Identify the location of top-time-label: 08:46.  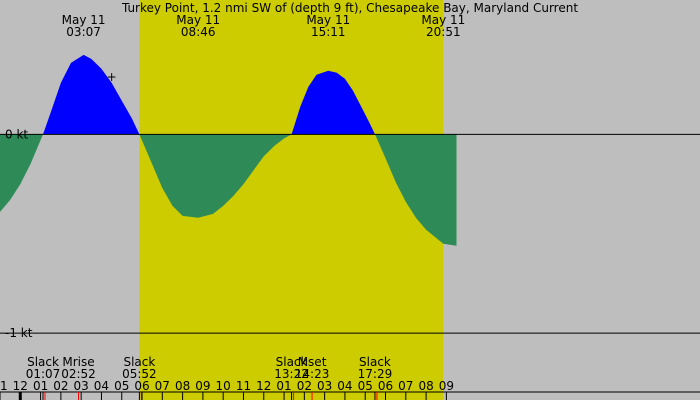
(198, 32).